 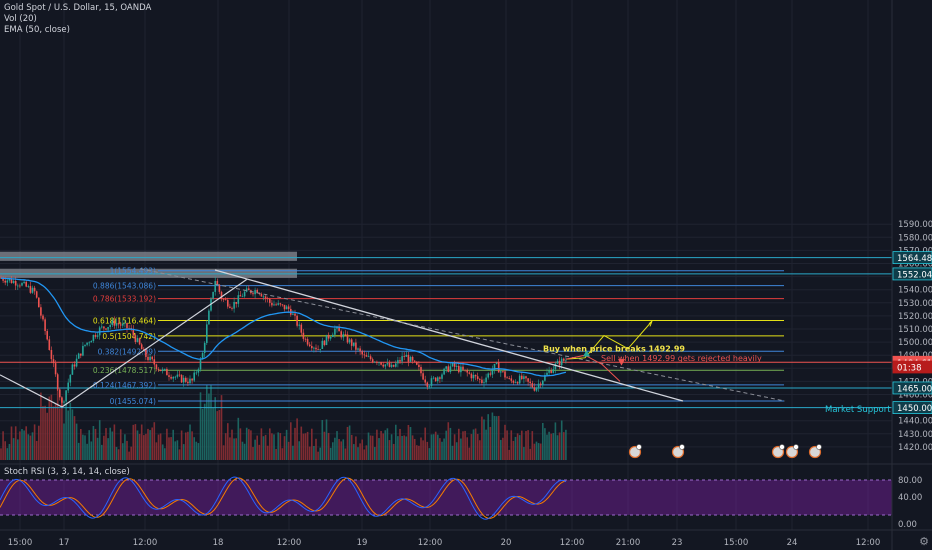 I want to click on stoch-rsi-pane: 80.00 40.00 0.00, so click(x=466, y=496).